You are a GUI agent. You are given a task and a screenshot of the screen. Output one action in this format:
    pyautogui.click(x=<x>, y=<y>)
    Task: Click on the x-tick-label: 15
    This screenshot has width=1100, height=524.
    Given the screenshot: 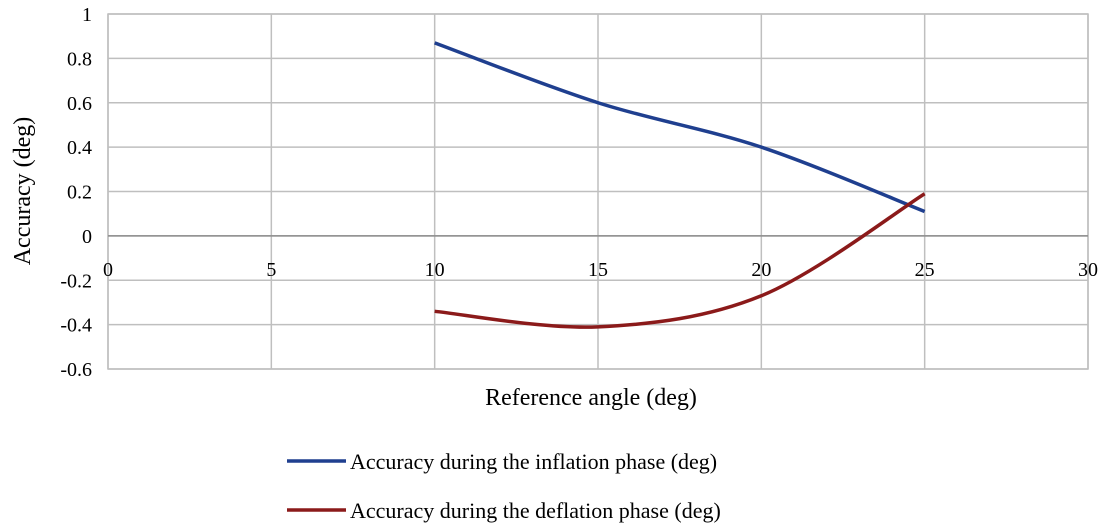 What is the action you would take?
    pyautogui.click(x=598, y=270)
    